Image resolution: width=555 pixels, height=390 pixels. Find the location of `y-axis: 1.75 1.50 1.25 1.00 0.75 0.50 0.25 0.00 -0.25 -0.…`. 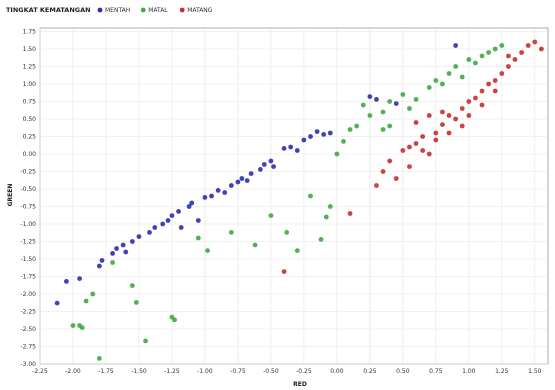

y-axis: 1.75 1.50 1.25 1.00 0.75 0.50 0.25 0.00 -0.25 -0.… is located at coordinates (28, 199).